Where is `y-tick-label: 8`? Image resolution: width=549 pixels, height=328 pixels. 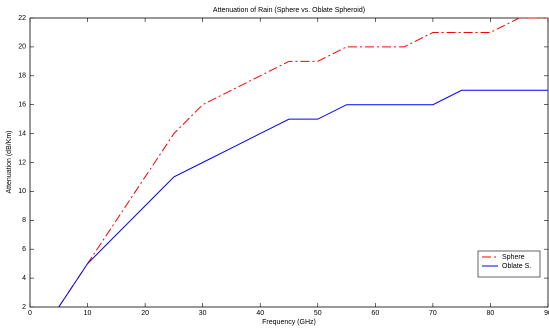 y-tick-label: 8 is located at coordinates (24, 220).